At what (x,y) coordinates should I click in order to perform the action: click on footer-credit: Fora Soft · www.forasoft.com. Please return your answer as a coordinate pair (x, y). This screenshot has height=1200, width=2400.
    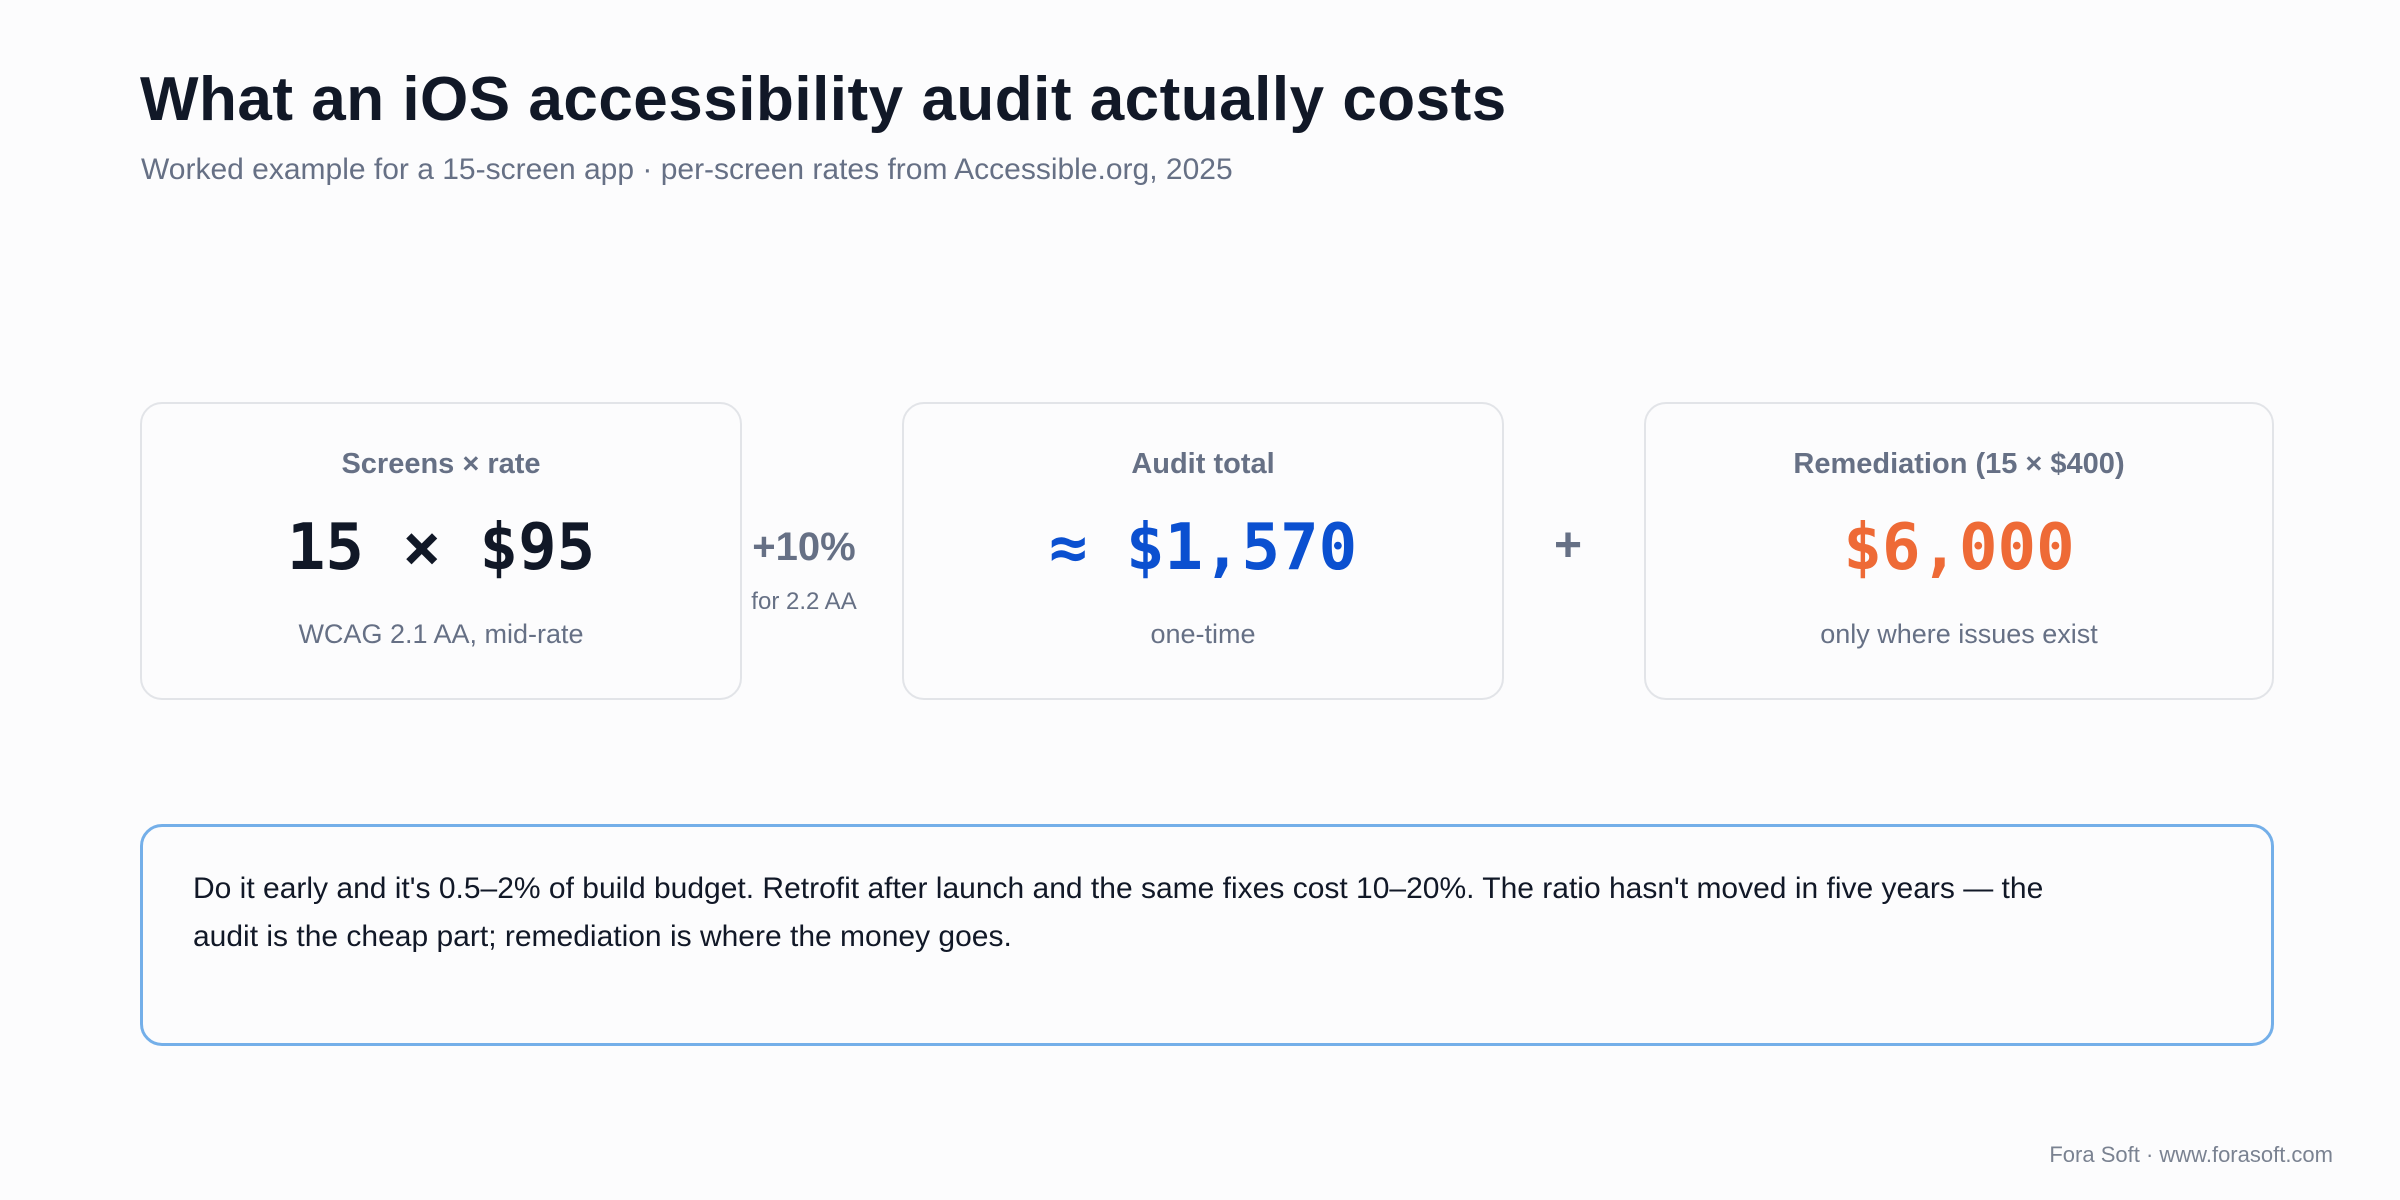
    Looking at the image, I should click on (2191, 1154).